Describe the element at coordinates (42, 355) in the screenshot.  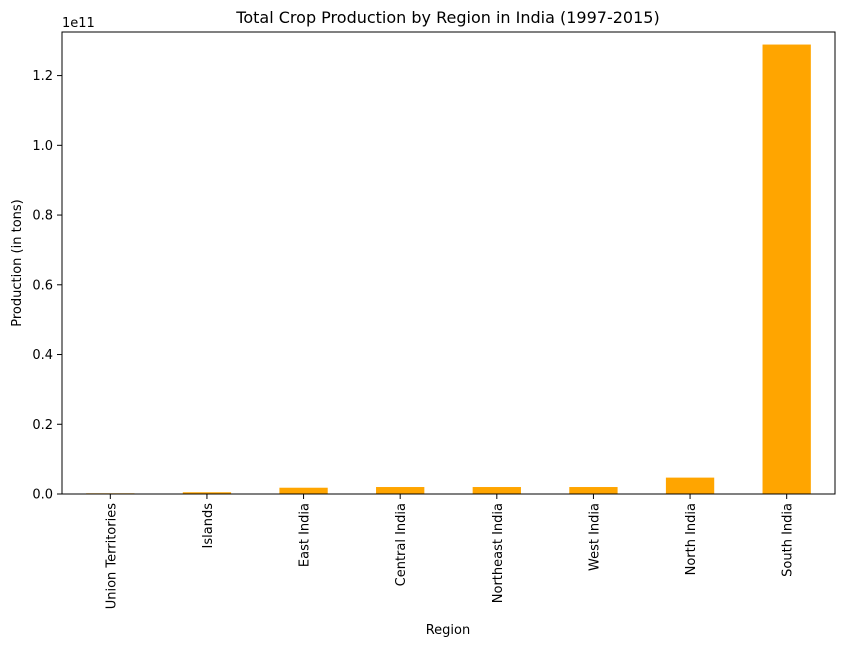
I see `y-tick-label-2: 0.4` at that location.